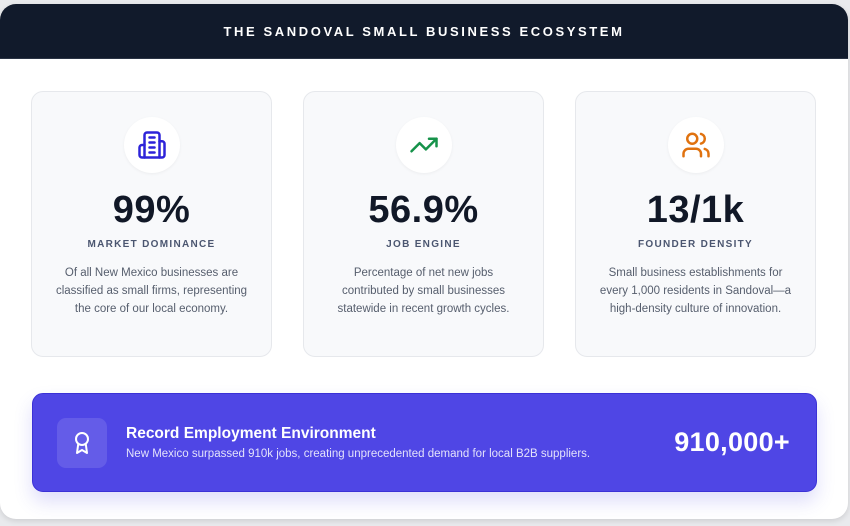 This screenshot has height=526, width=850. What do you see at coordinates (423, 244) in the screenshot?
I see `stat-label: JOB ENGINE` at bounding box center [423, 244].